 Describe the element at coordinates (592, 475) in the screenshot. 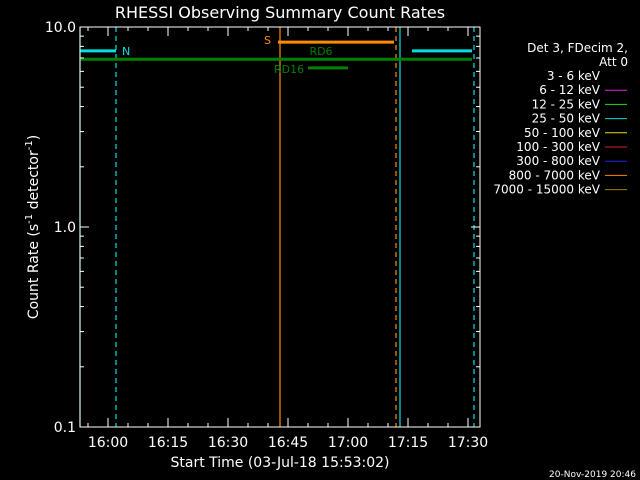

I see `footer-timestamp: 20-Nov-2019 20:46` at that location.